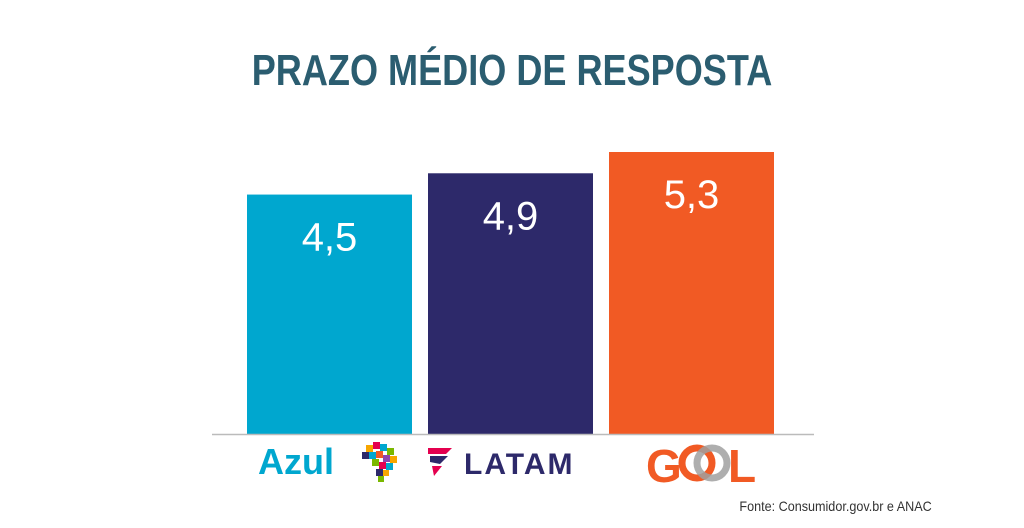  What do you see at coordinates (440, 462) in the screenshot?
I see `latam-swoosh-icon` at bounding box center [440, 462].